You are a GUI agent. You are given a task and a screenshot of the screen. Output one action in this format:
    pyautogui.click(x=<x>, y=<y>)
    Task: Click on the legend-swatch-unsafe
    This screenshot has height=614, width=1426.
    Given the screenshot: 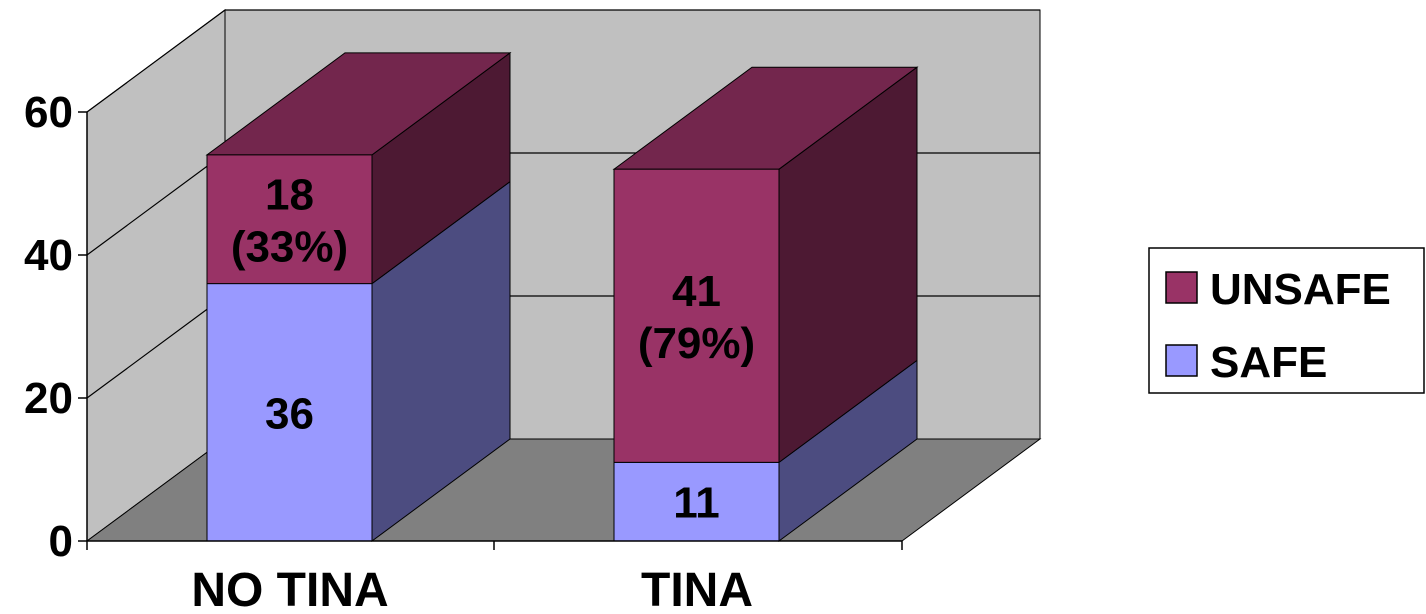 What is the action you would take?
    pyautogui.click(x=1181, y=287)
    